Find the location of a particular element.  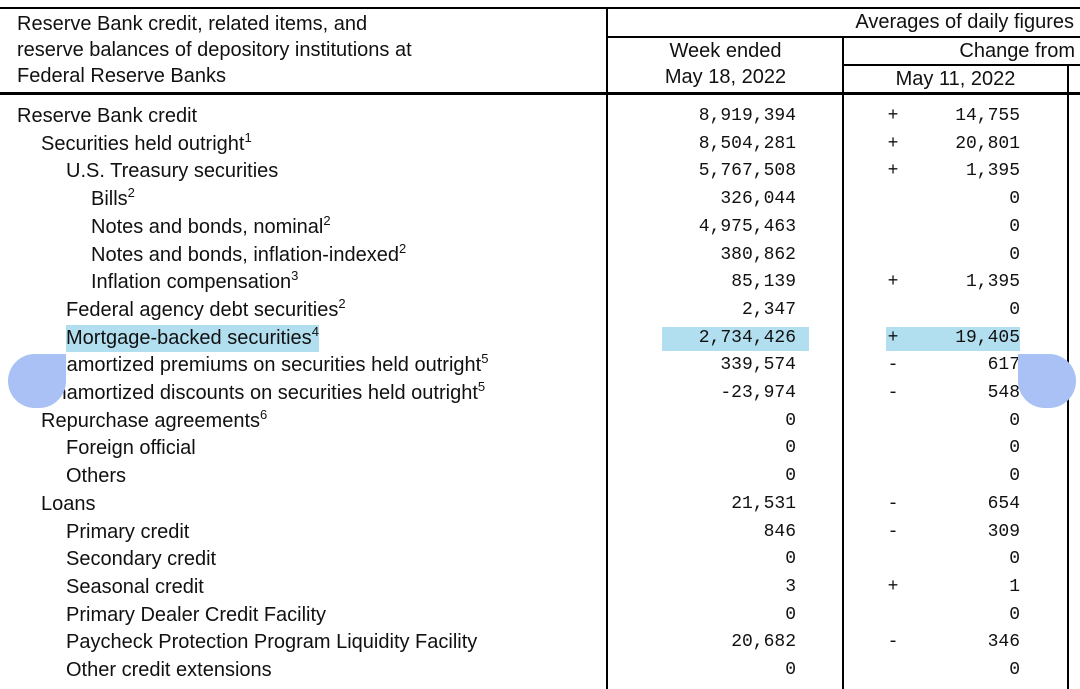

change-highlight is located at coordinates (953, 338).